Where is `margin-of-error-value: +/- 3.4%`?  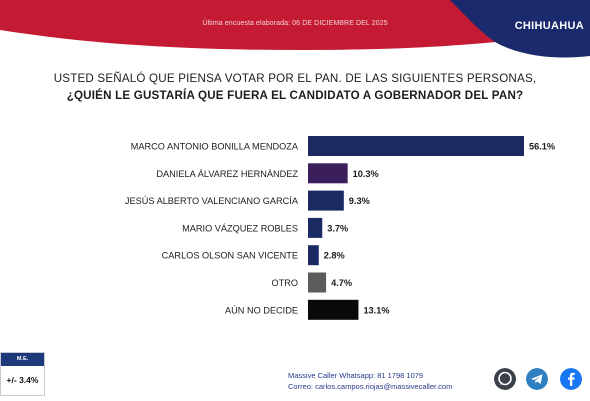 margin-of-error-value: +/- 3.4% is located at coordinates (22, 380).